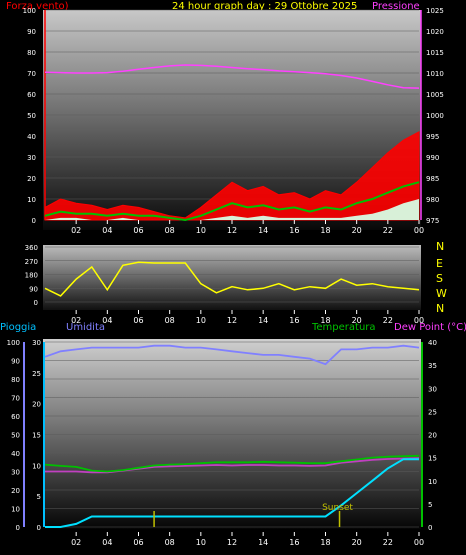  I want to click on y-left-tick-label: 10, so click(31, 200).